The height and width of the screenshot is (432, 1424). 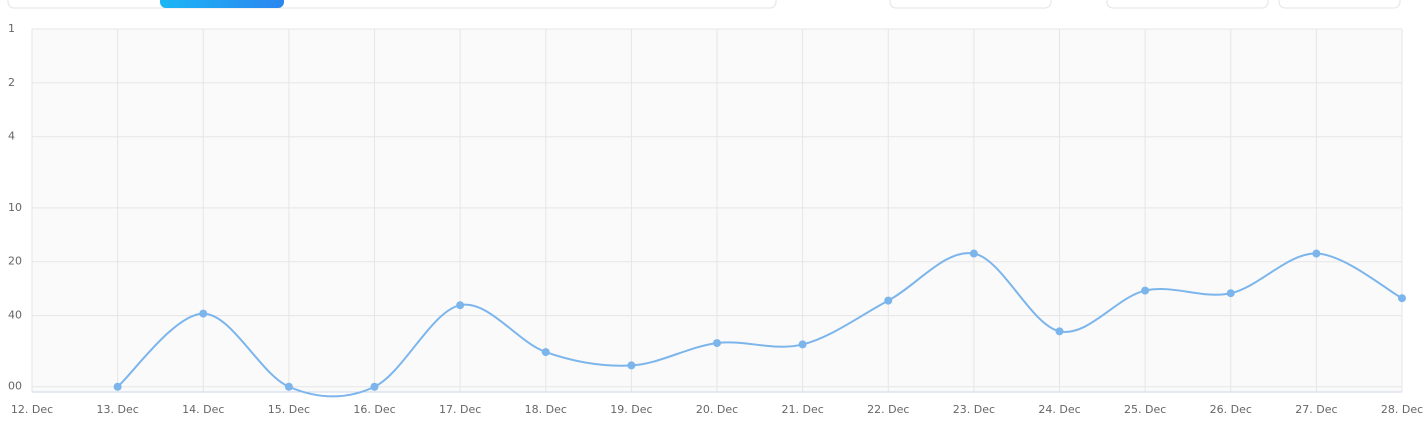 I want to click on active-tab, so click(x=222, y=4).